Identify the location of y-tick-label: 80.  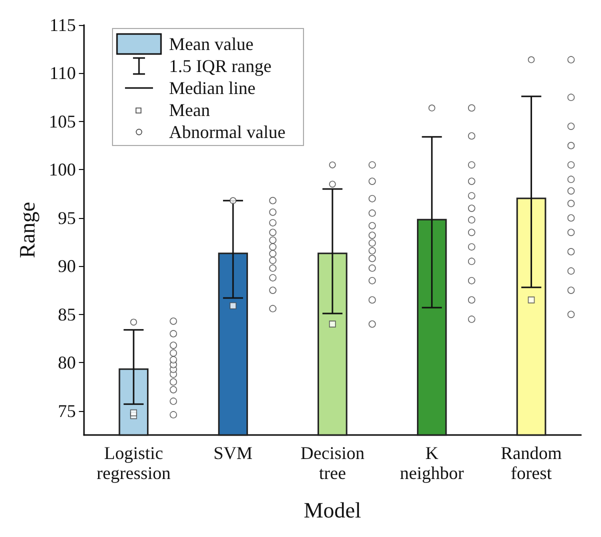
(67, 362).